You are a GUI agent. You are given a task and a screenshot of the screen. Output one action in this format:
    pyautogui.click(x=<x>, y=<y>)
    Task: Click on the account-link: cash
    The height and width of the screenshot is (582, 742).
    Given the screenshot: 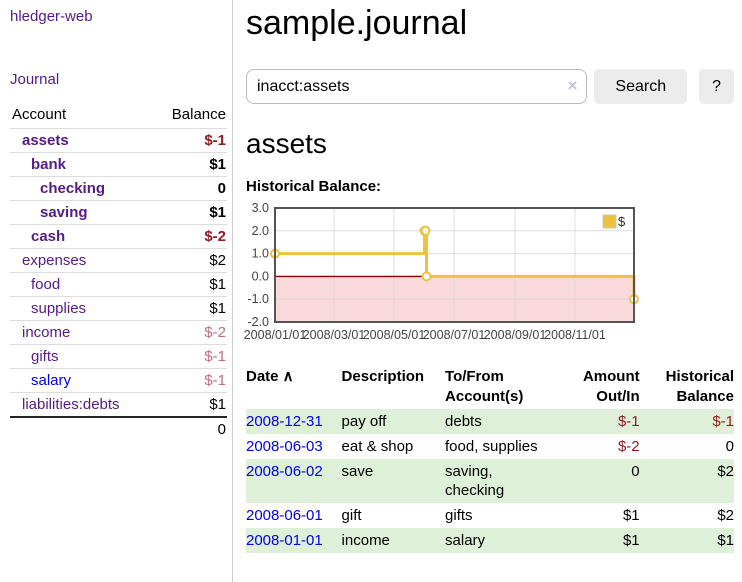 What is the action you would take?
    pyautogui.click(x=48, y=236)
    